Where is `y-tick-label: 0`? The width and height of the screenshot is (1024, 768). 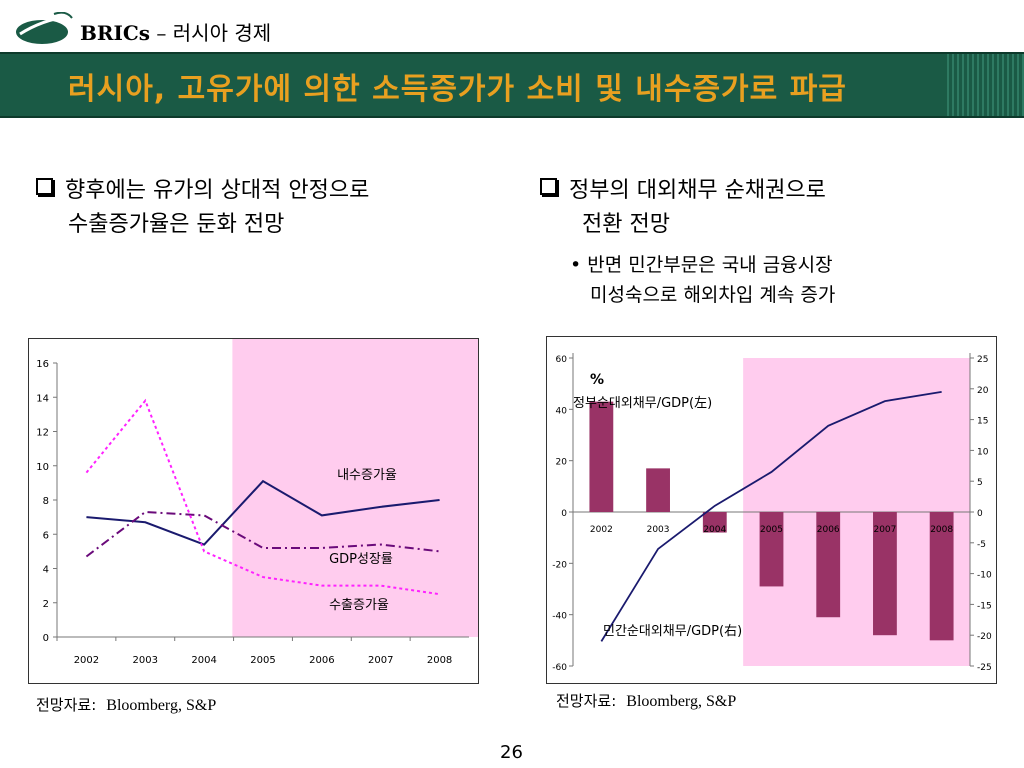
y-tick-label: 0 is located at coordinates (46, 638).